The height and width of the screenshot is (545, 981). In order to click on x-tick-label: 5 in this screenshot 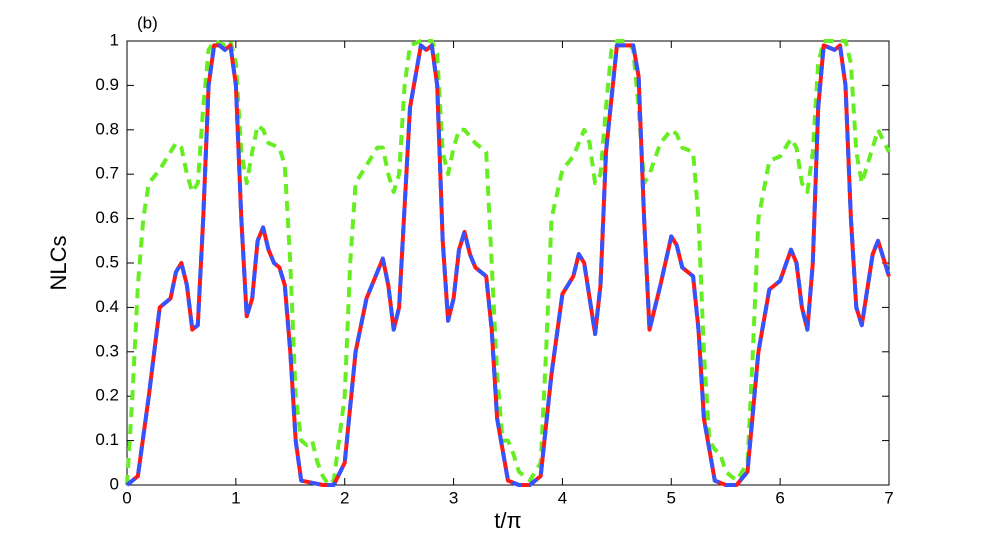, I will do `click(671, 497)`.